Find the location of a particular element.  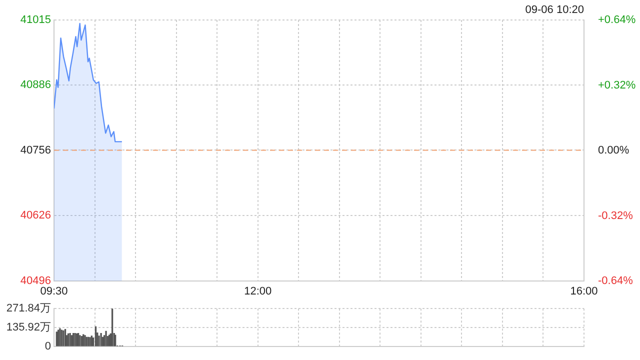

y2-tick-label: +0.64% is located at coordinates (617, 20).